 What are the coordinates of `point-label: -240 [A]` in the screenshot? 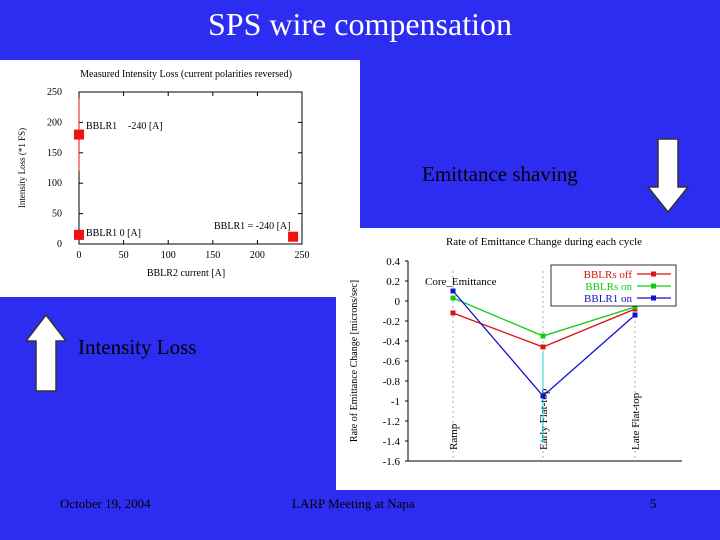 It's located at (145, 126).